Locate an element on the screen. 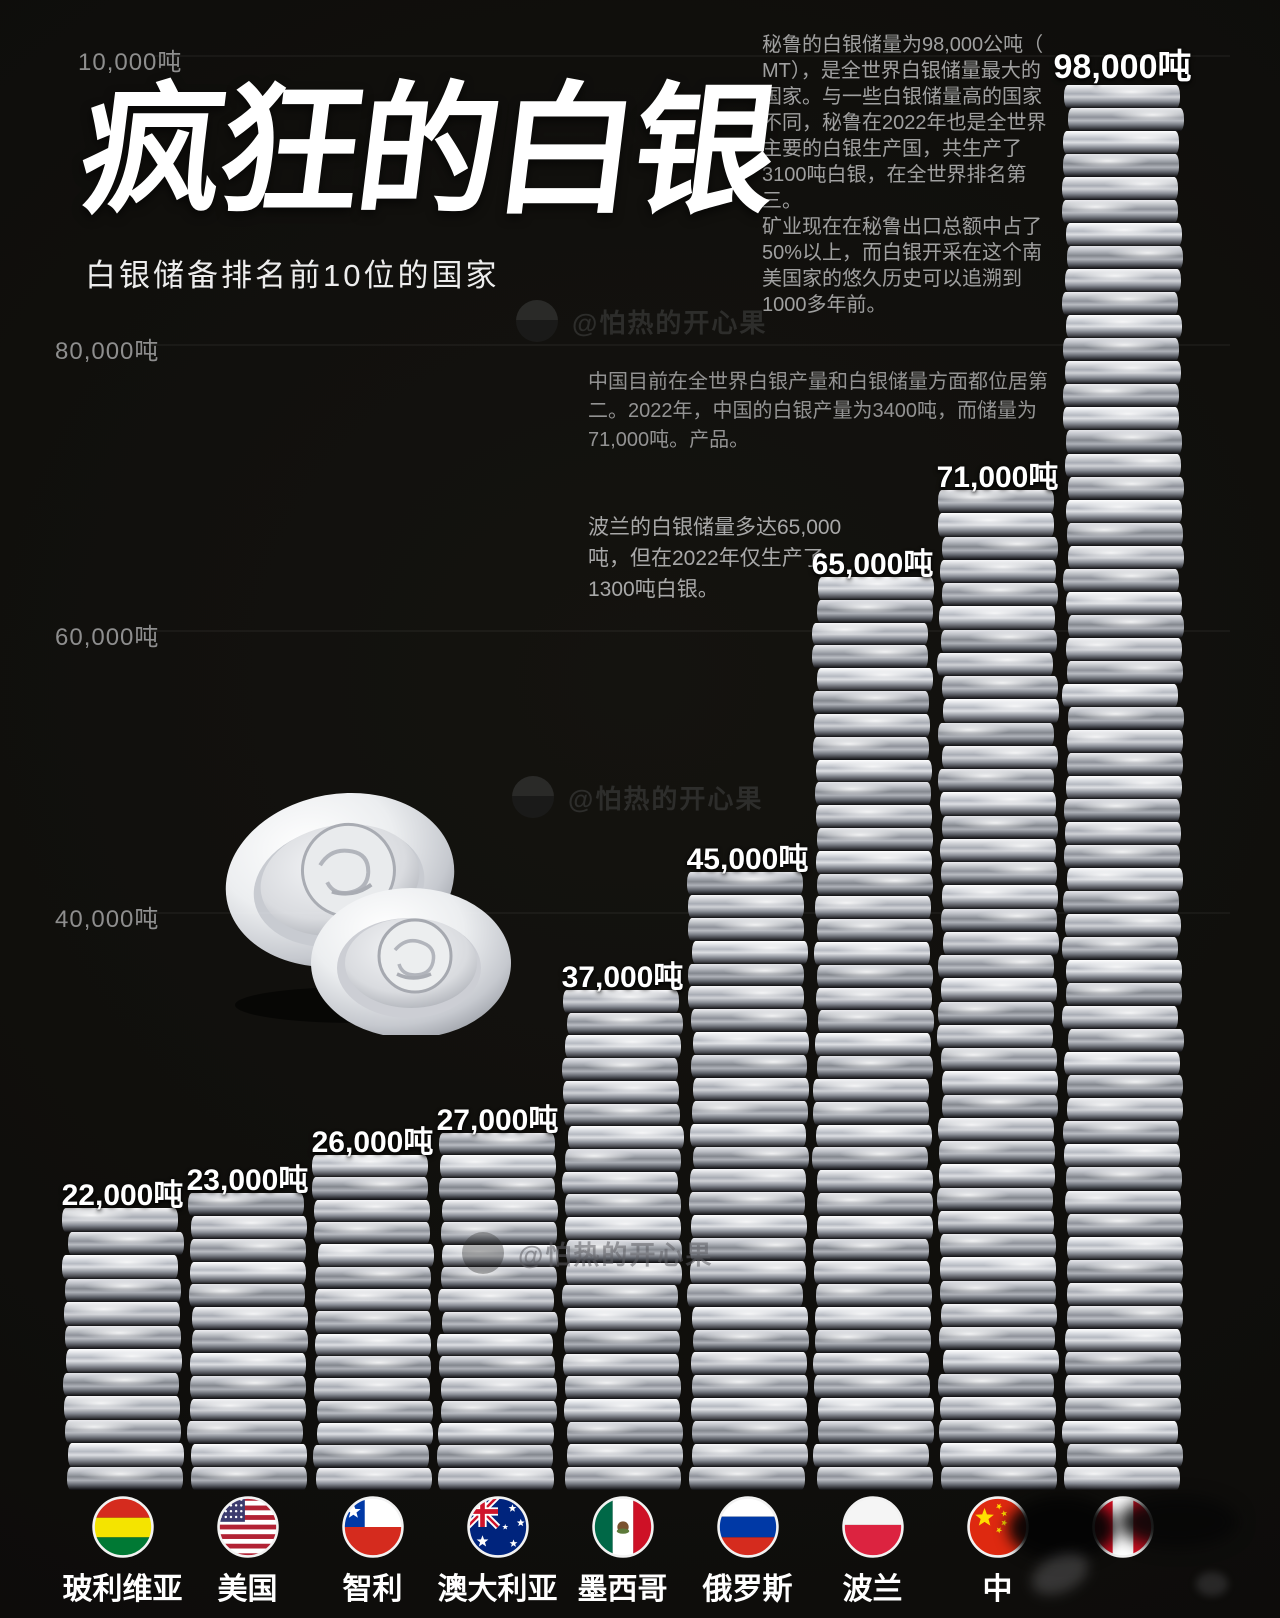  bar-russia is located at coordinates (747, 1181).